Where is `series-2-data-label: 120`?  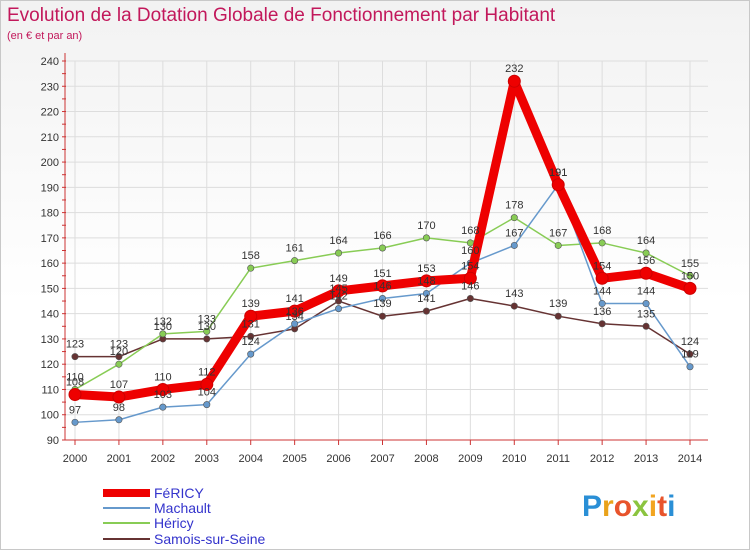
series-2-data-label: 120 is located at coordinates (119, 352).